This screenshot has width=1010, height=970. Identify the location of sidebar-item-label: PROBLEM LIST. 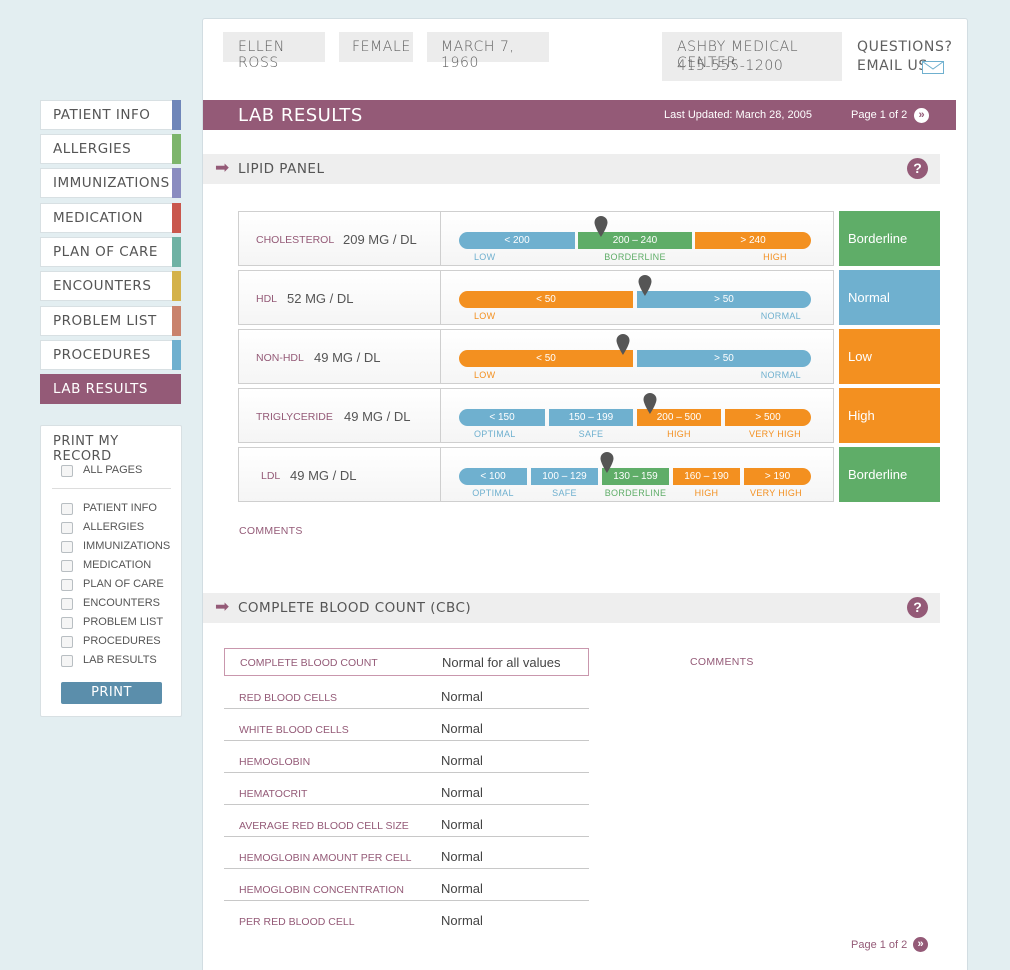
(105, 321).